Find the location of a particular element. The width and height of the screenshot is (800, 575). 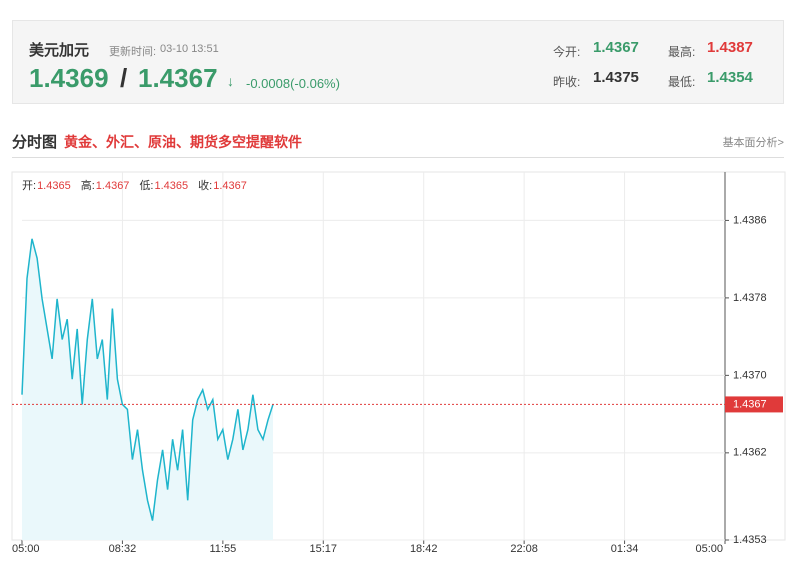

y-tick-label: 1.4370 is located at coordinates (750, 375).